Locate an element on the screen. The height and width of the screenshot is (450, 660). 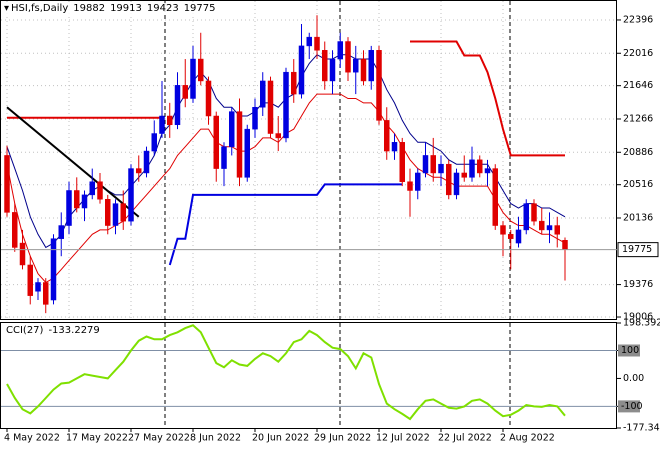
quote-close: 19775 is located at coordinates (199, 8).